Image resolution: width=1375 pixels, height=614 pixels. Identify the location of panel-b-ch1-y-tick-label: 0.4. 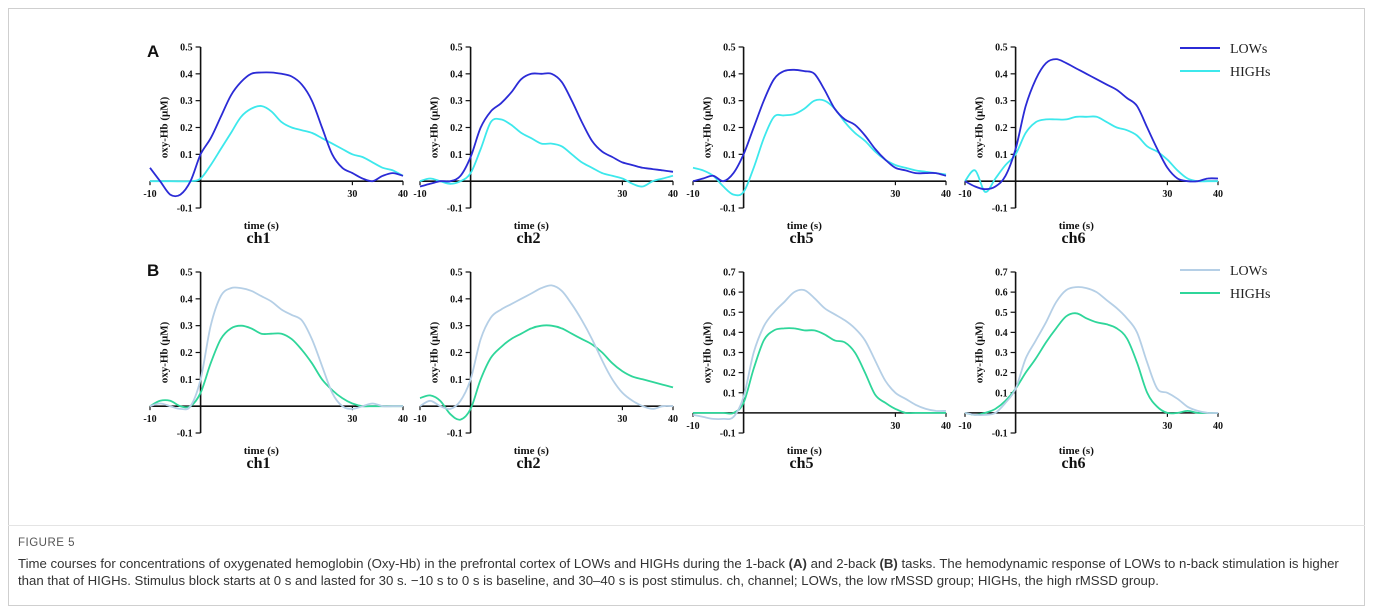
(186, 299).